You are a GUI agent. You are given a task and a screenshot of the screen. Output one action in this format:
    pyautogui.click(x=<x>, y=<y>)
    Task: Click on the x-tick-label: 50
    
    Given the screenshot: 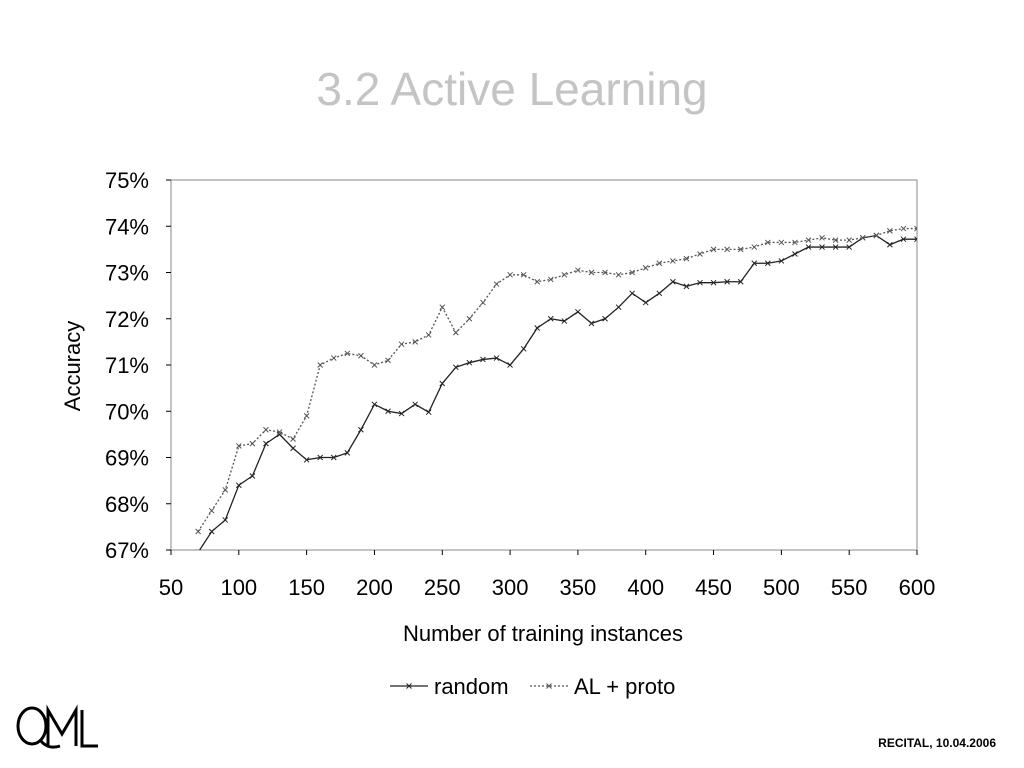 What is the action you would take?
    pyautogui.click(x=171, y=587)
    